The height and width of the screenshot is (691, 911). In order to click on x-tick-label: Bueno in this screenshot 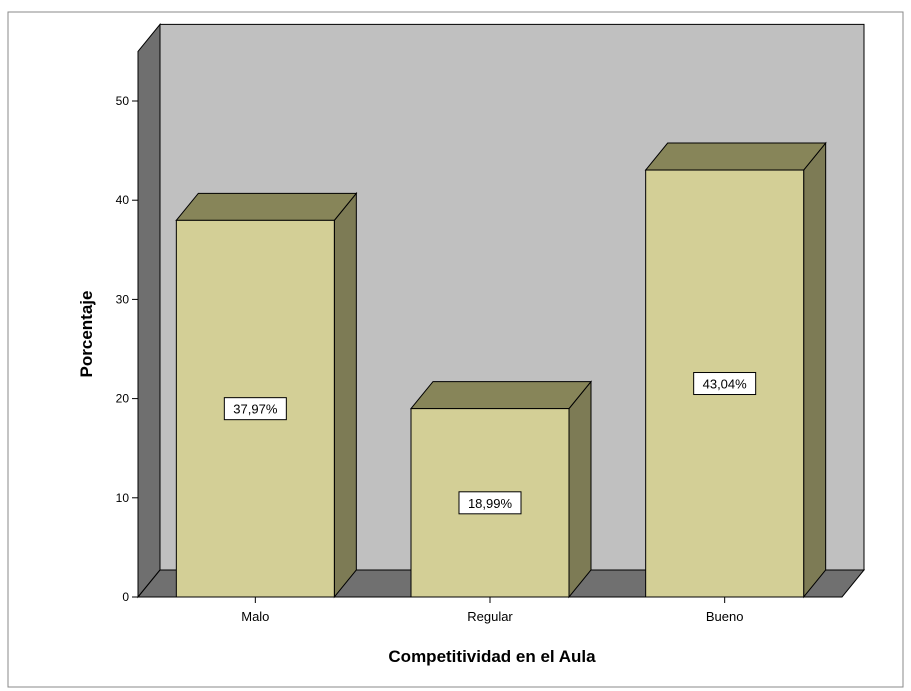, I will do `click(725, 616)`.